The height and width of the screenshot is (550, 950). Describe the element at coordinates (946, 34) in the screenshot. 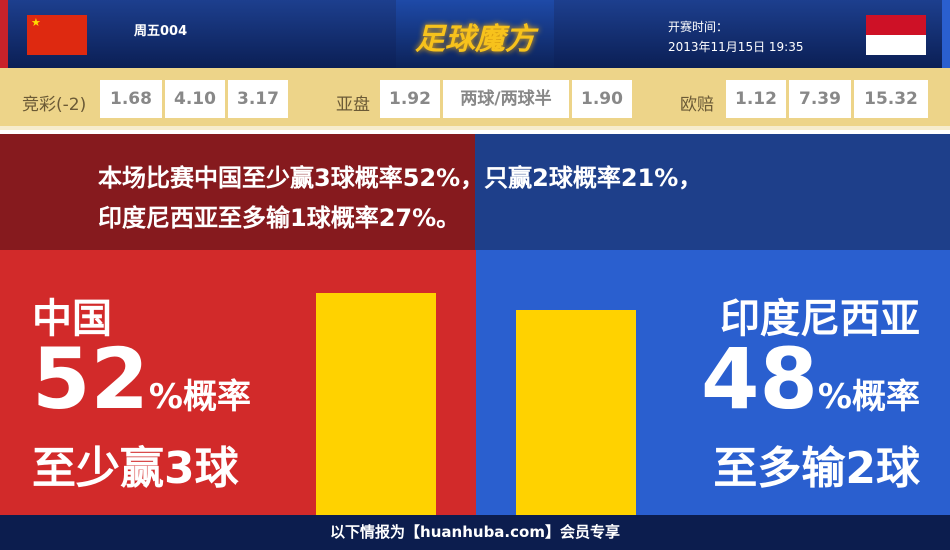

I see `right-strip` at that location.